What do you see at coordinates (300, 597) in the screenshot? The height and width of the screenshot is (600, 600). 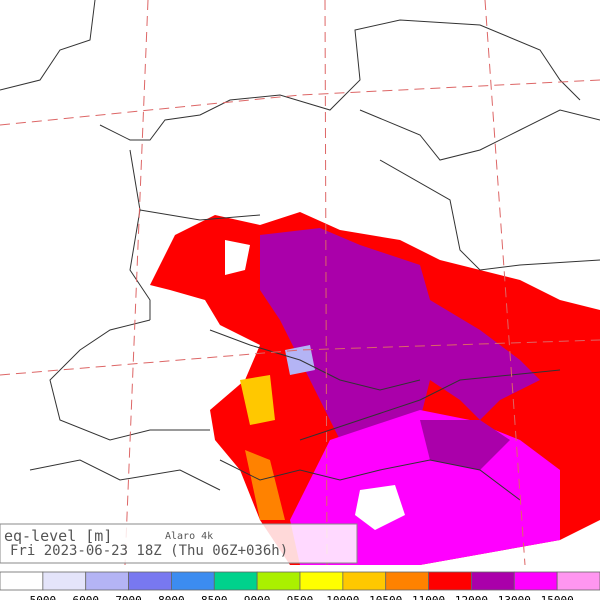 I see `colorbar-label: 9500` at bounding box center [300, 597].